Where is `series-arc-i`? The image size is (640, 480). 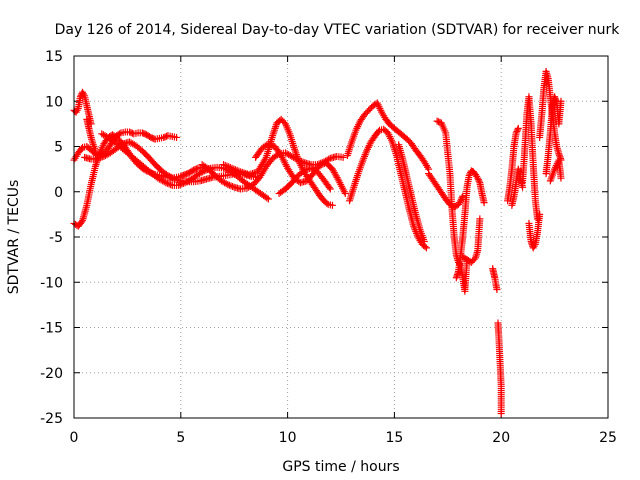
series-arc-i is located at coordinates (300, 169).